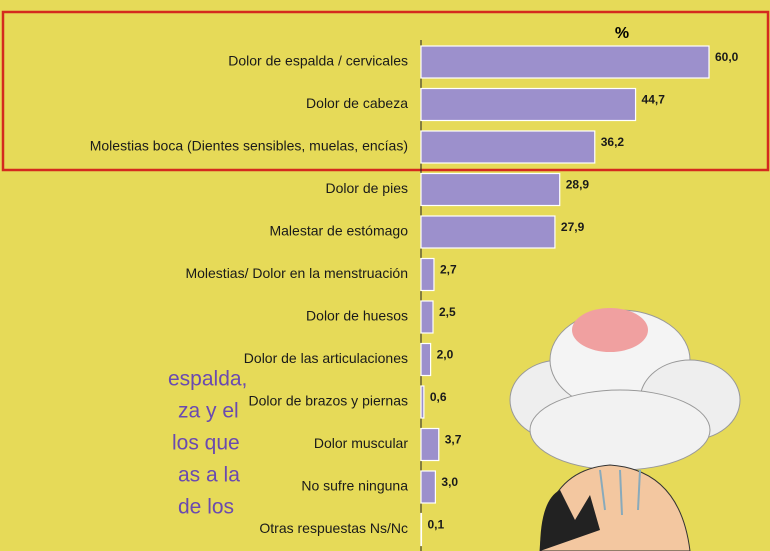 This screenshot has height=551, width=770. I want to click on annotation: as a la, so click(209, 475).